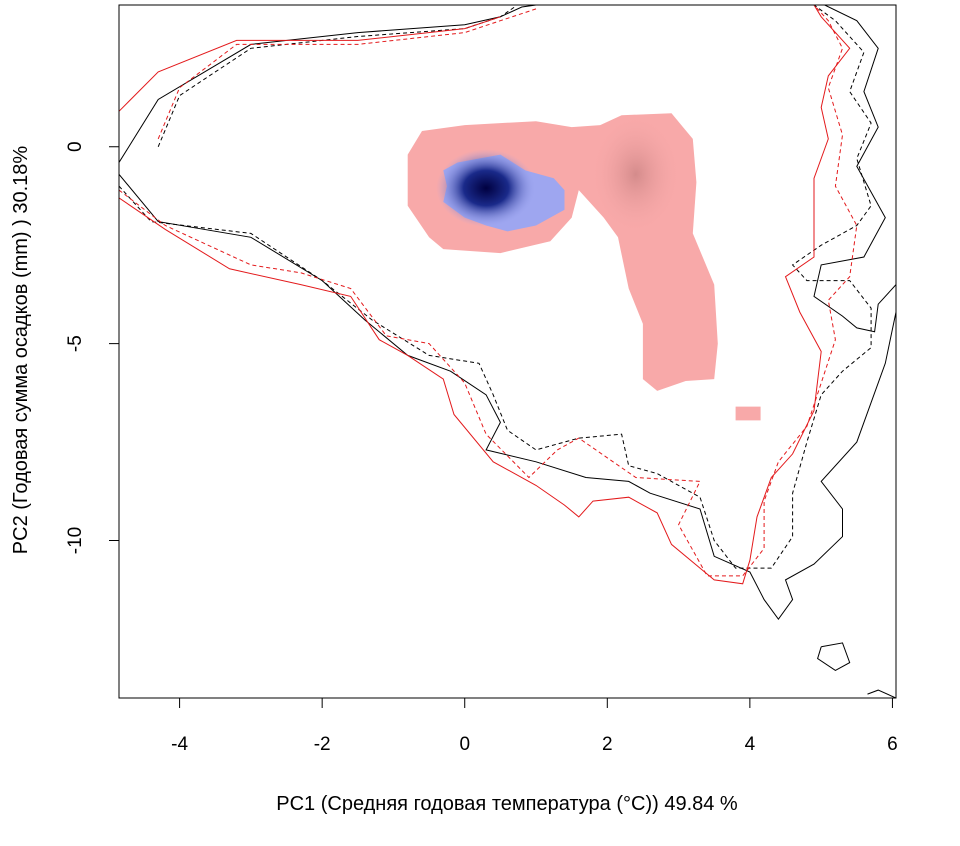  Describe the element at coordinates (75, 343) in the screenshot. I see `y-tick-label--5: -5` at that location.